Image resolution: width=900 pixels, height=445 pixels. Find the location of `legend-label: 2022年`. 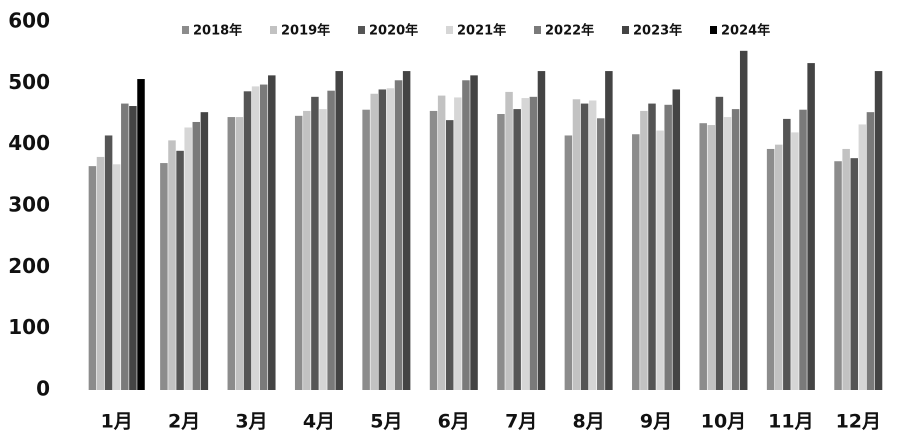

legend-label: 2022年 is located at coordinates (569, 31).